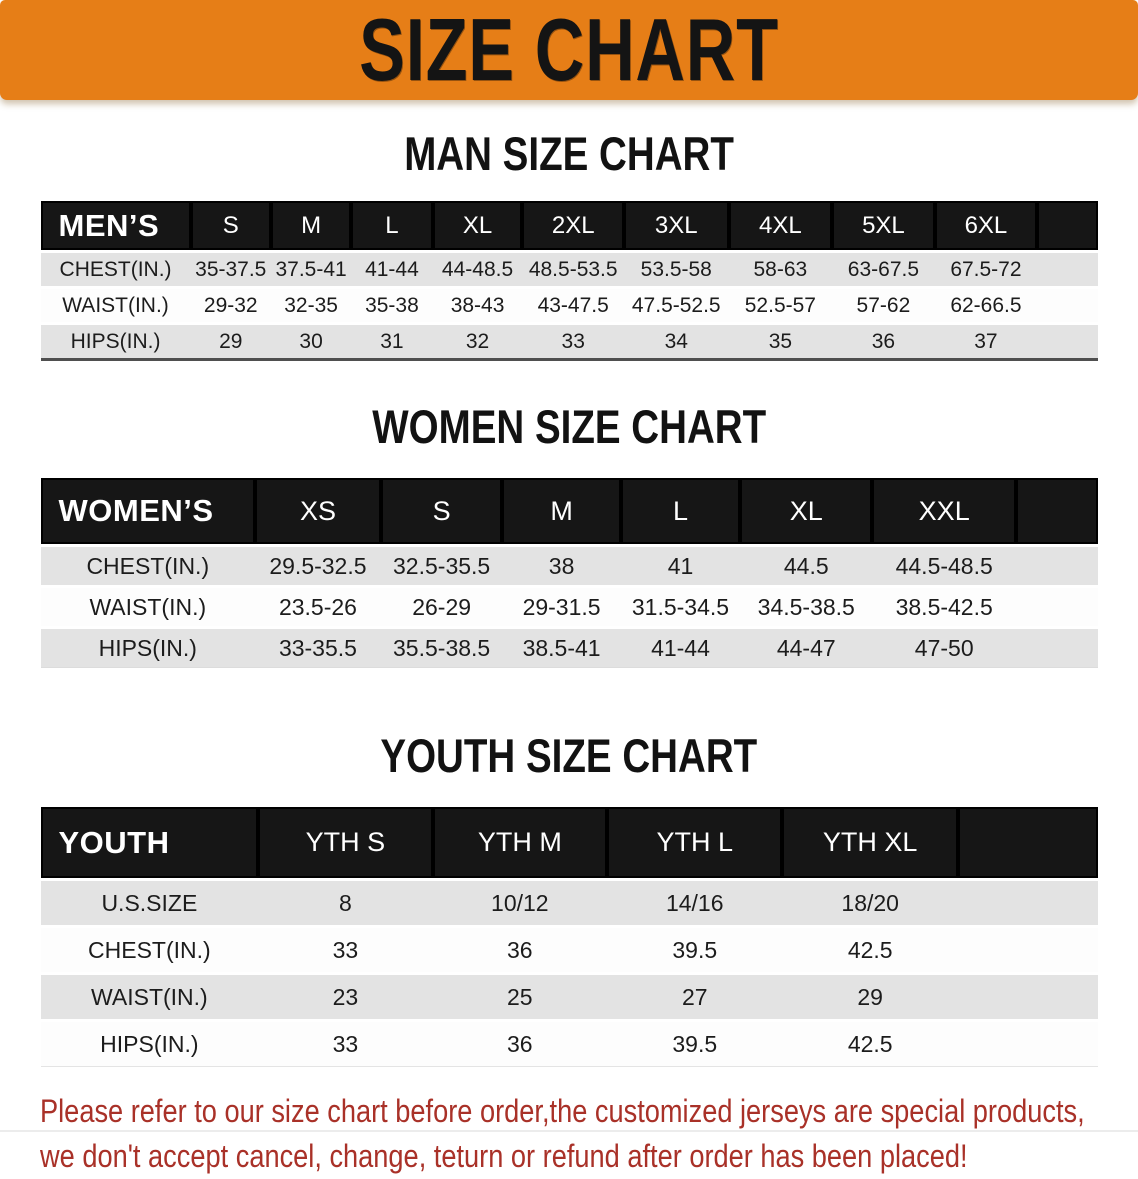  I want to click on size-cell: 35-37.5, so click(230, 269).